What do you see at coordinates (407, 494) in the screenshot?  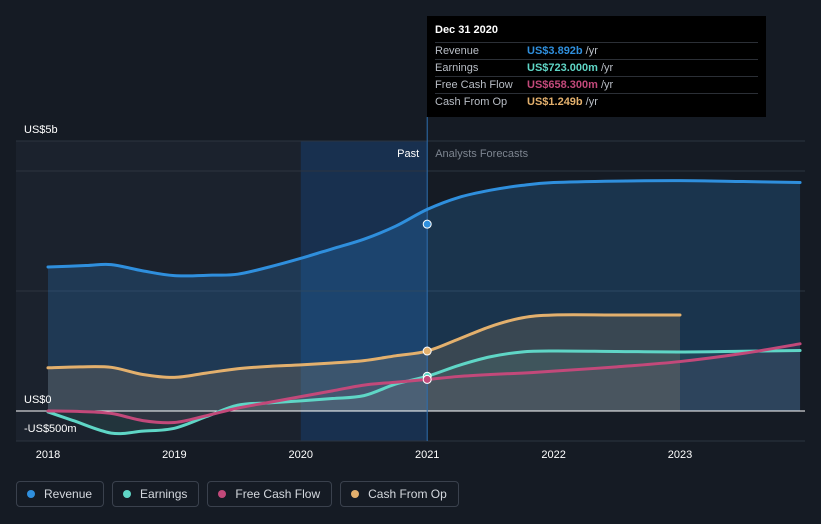 I see `legend-label: Cash From Op` at bounding box center [407, 494].